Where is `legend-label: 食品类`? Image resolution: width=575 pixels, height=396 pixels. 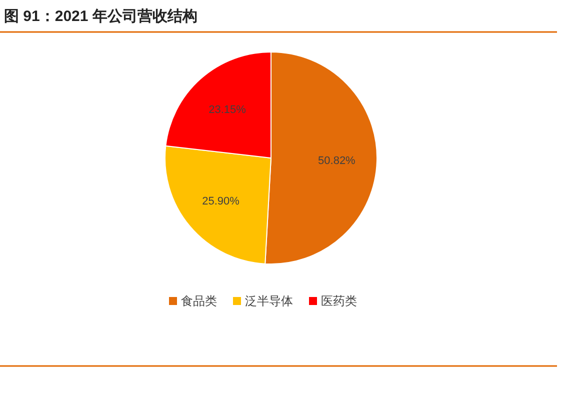
legend-label: 食品类 is located at coordinates (199, 301).